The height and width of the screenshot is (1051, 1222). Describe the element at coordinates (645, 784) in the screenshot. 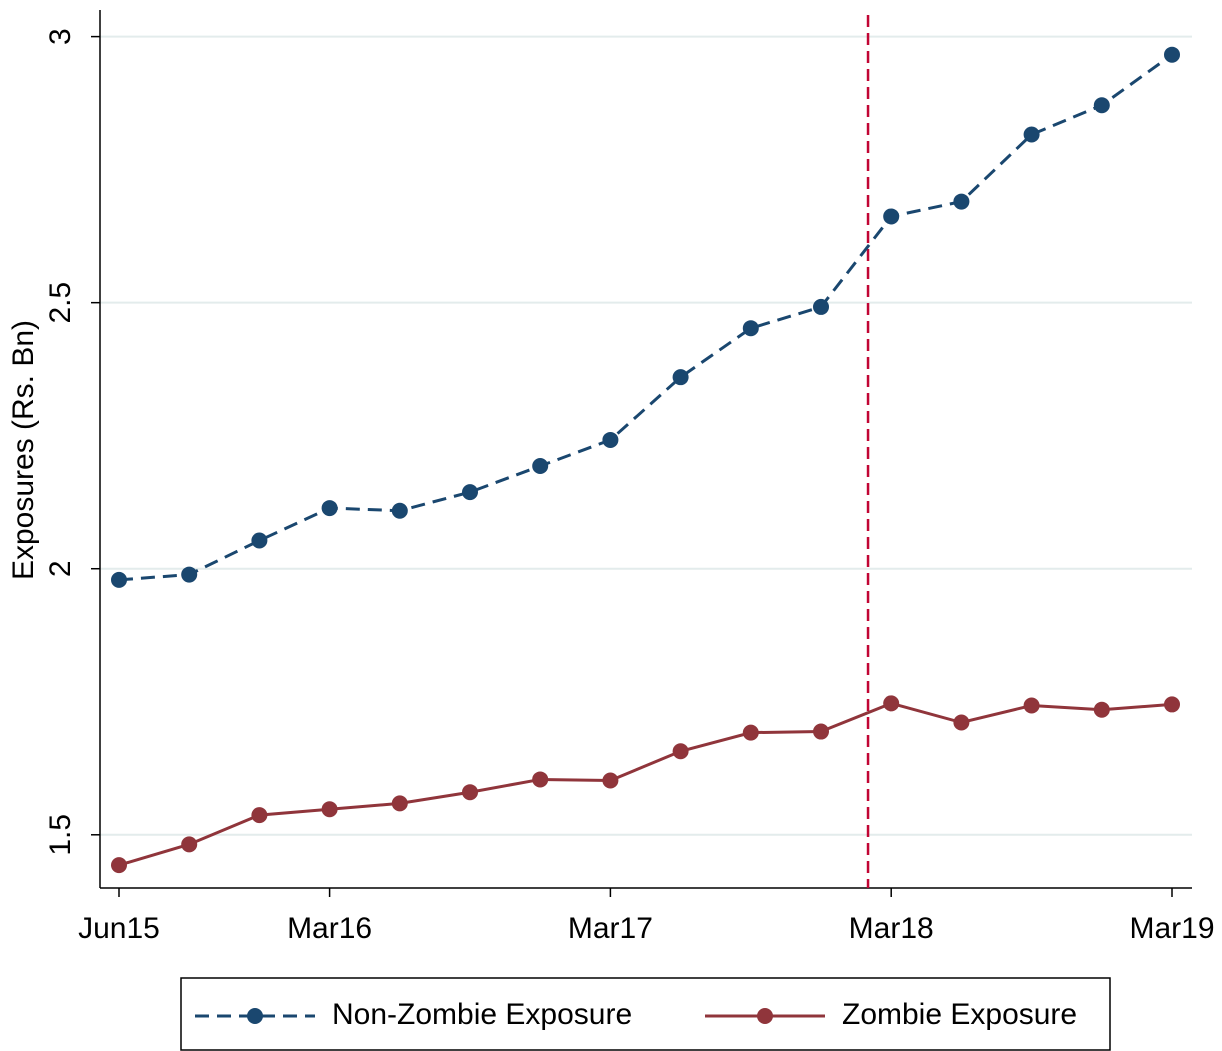

I see `series-line` at that location.